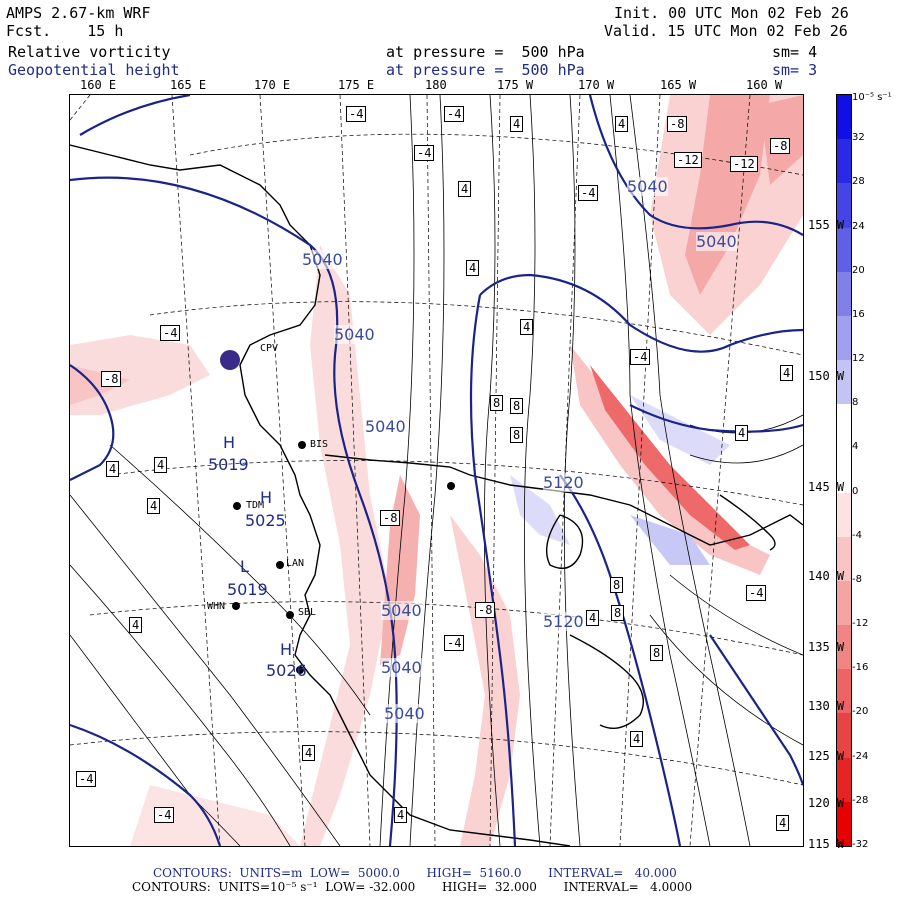 This screenshot has height=900, width=900. I want to click on forecast-hour: Fcst. 15 h, so click(65, 31).